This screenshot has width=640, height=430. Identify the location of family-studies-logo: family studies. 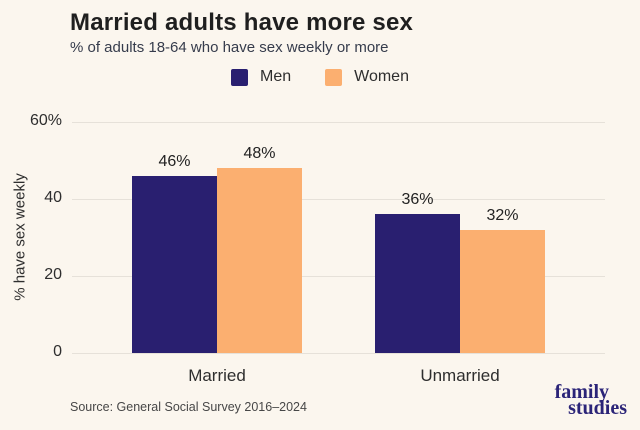
(590, 400).